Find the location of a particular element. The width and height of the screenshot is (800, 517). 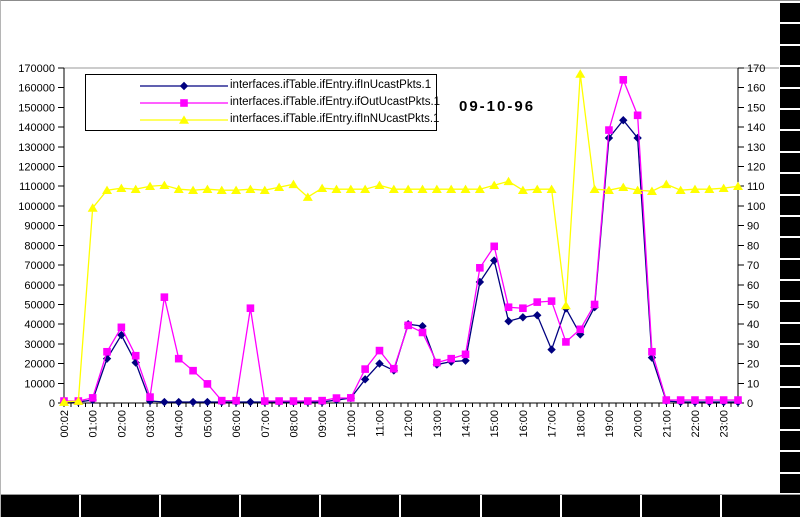

svg-text: 50000 is located at coordinates (39, 305).